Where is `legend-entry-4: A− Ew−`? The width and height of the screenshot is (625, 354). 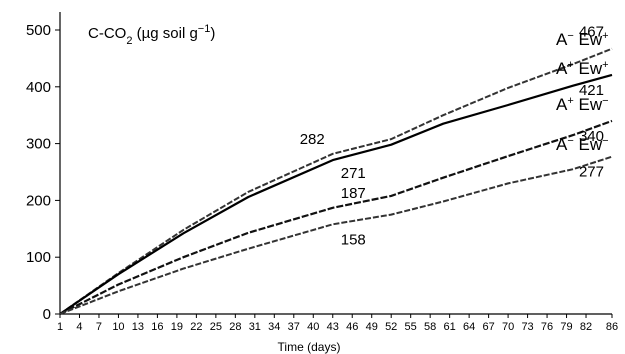
legend-entry-4: A− Ew− is located at coordinates (582, 144).